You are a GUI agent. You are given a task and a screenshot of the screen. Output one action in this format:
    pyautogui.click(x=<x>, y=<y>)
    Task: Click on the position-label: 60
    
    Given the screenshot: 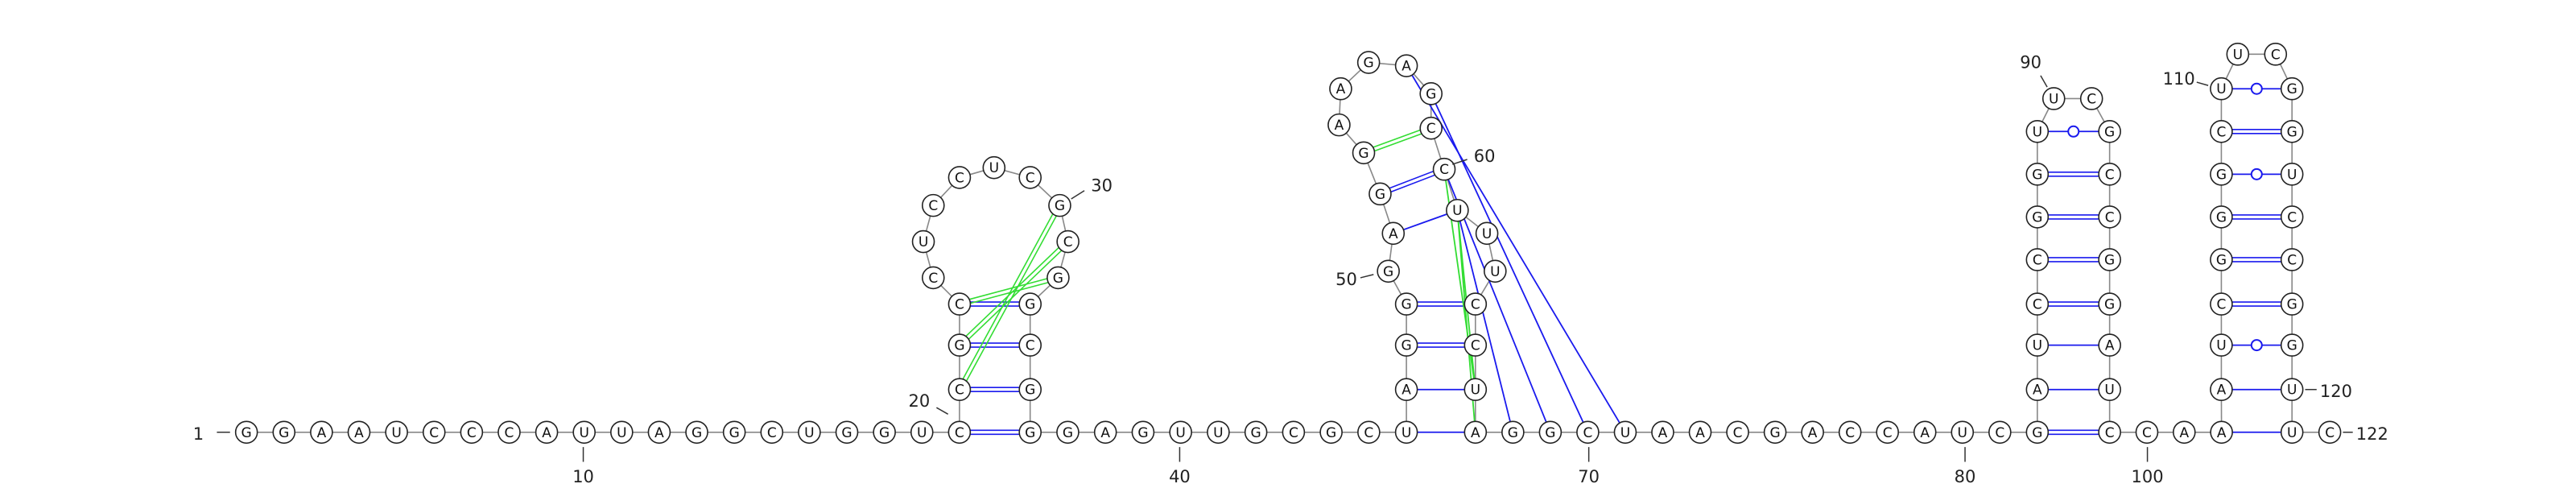 What is the action you would take?
    pyautogui.click(x=1485, y=156)
    